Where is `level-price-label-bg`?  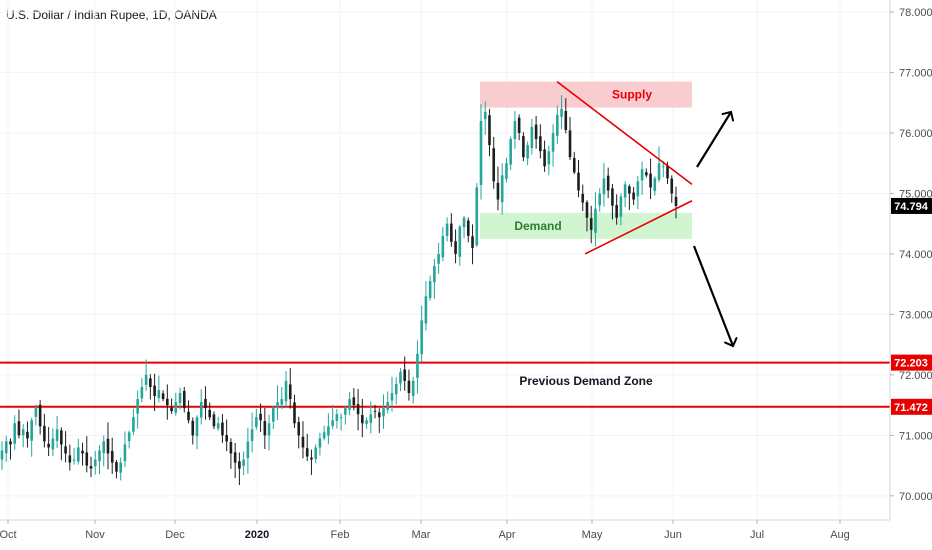 level-price-label-bg is located at coordinates (911, 406).